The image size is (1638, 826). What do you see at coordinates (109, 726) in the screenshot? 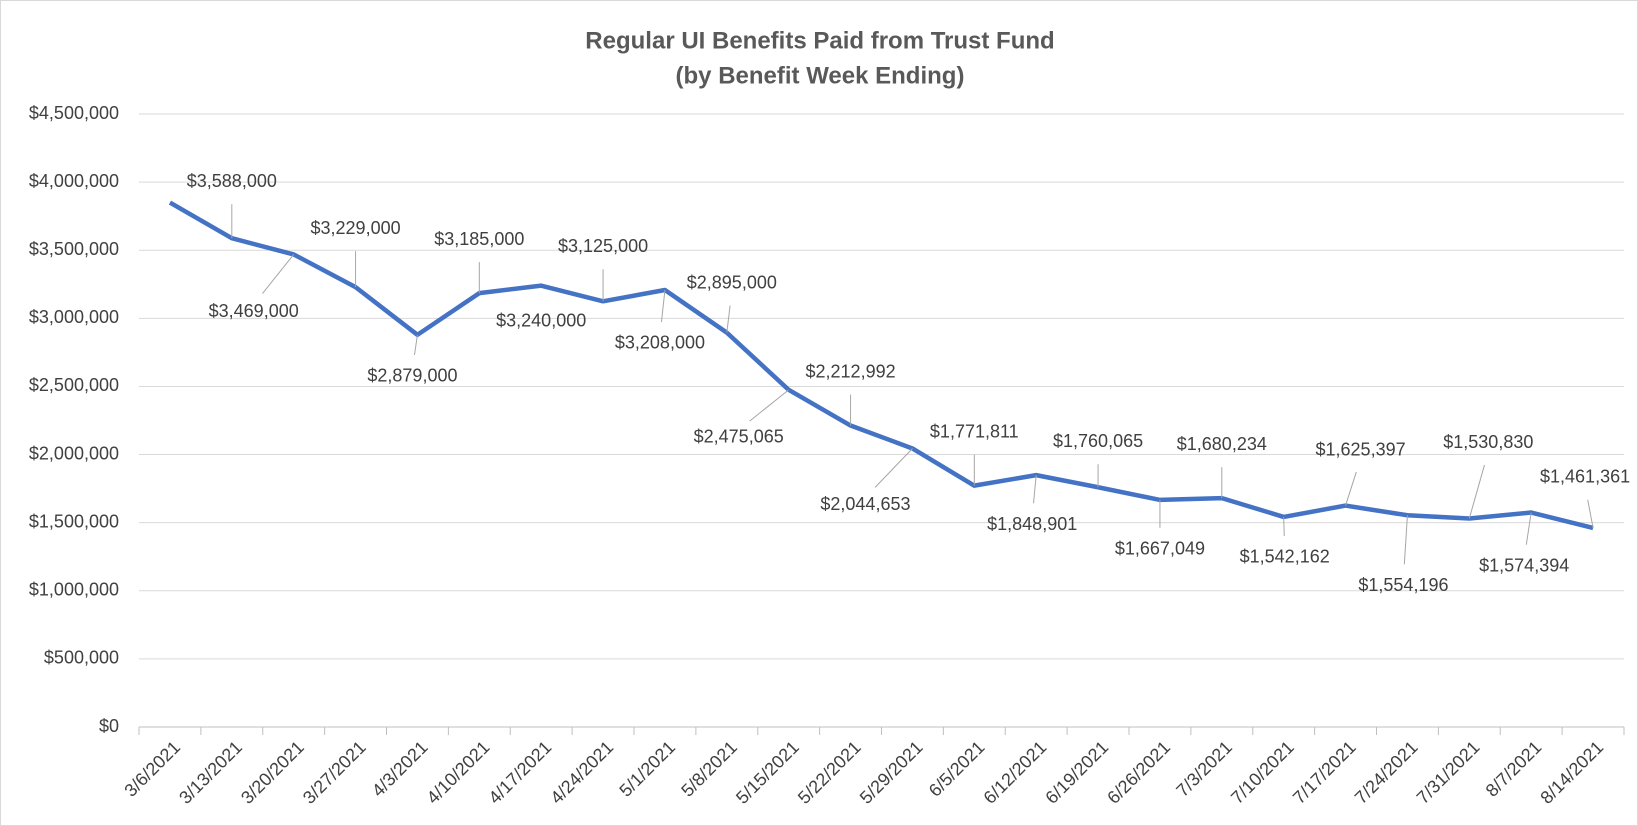
I see `y-tick-label: $0` at bounding box center [109, 726].